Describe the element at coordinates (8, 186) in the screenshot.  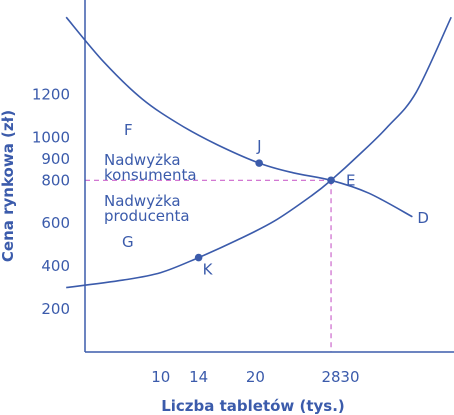
I see `y-axis-title: Cena rynkowa (zł)` at that location.